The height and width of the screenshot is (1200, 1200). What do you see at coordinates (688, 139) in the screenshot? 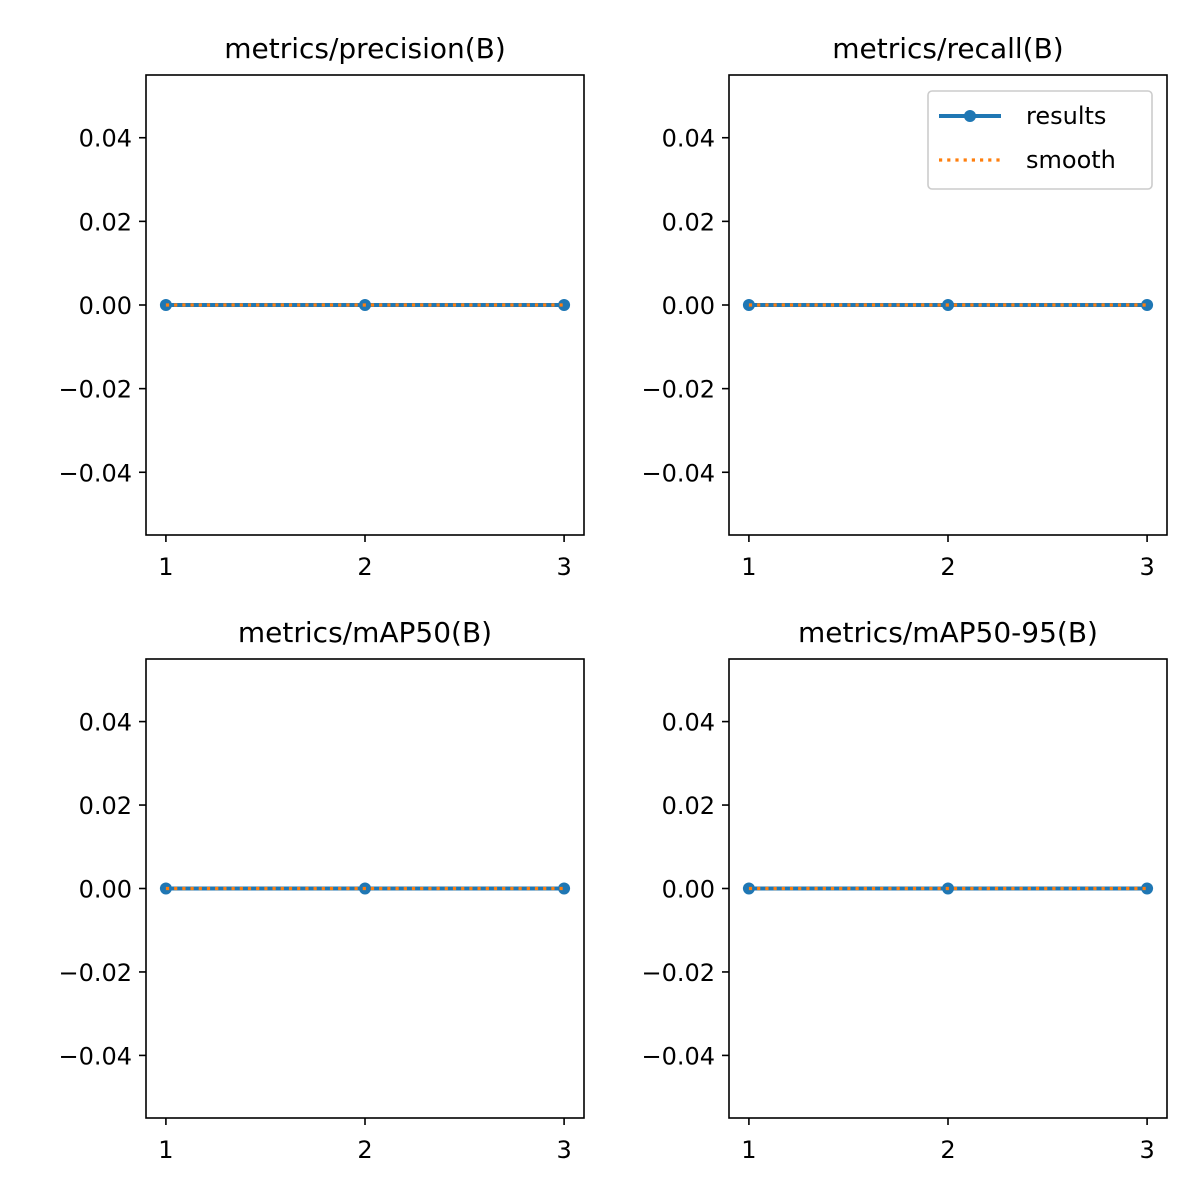
I see `y-tick-label-recall: 0.04` at bounding box center [688, 139].